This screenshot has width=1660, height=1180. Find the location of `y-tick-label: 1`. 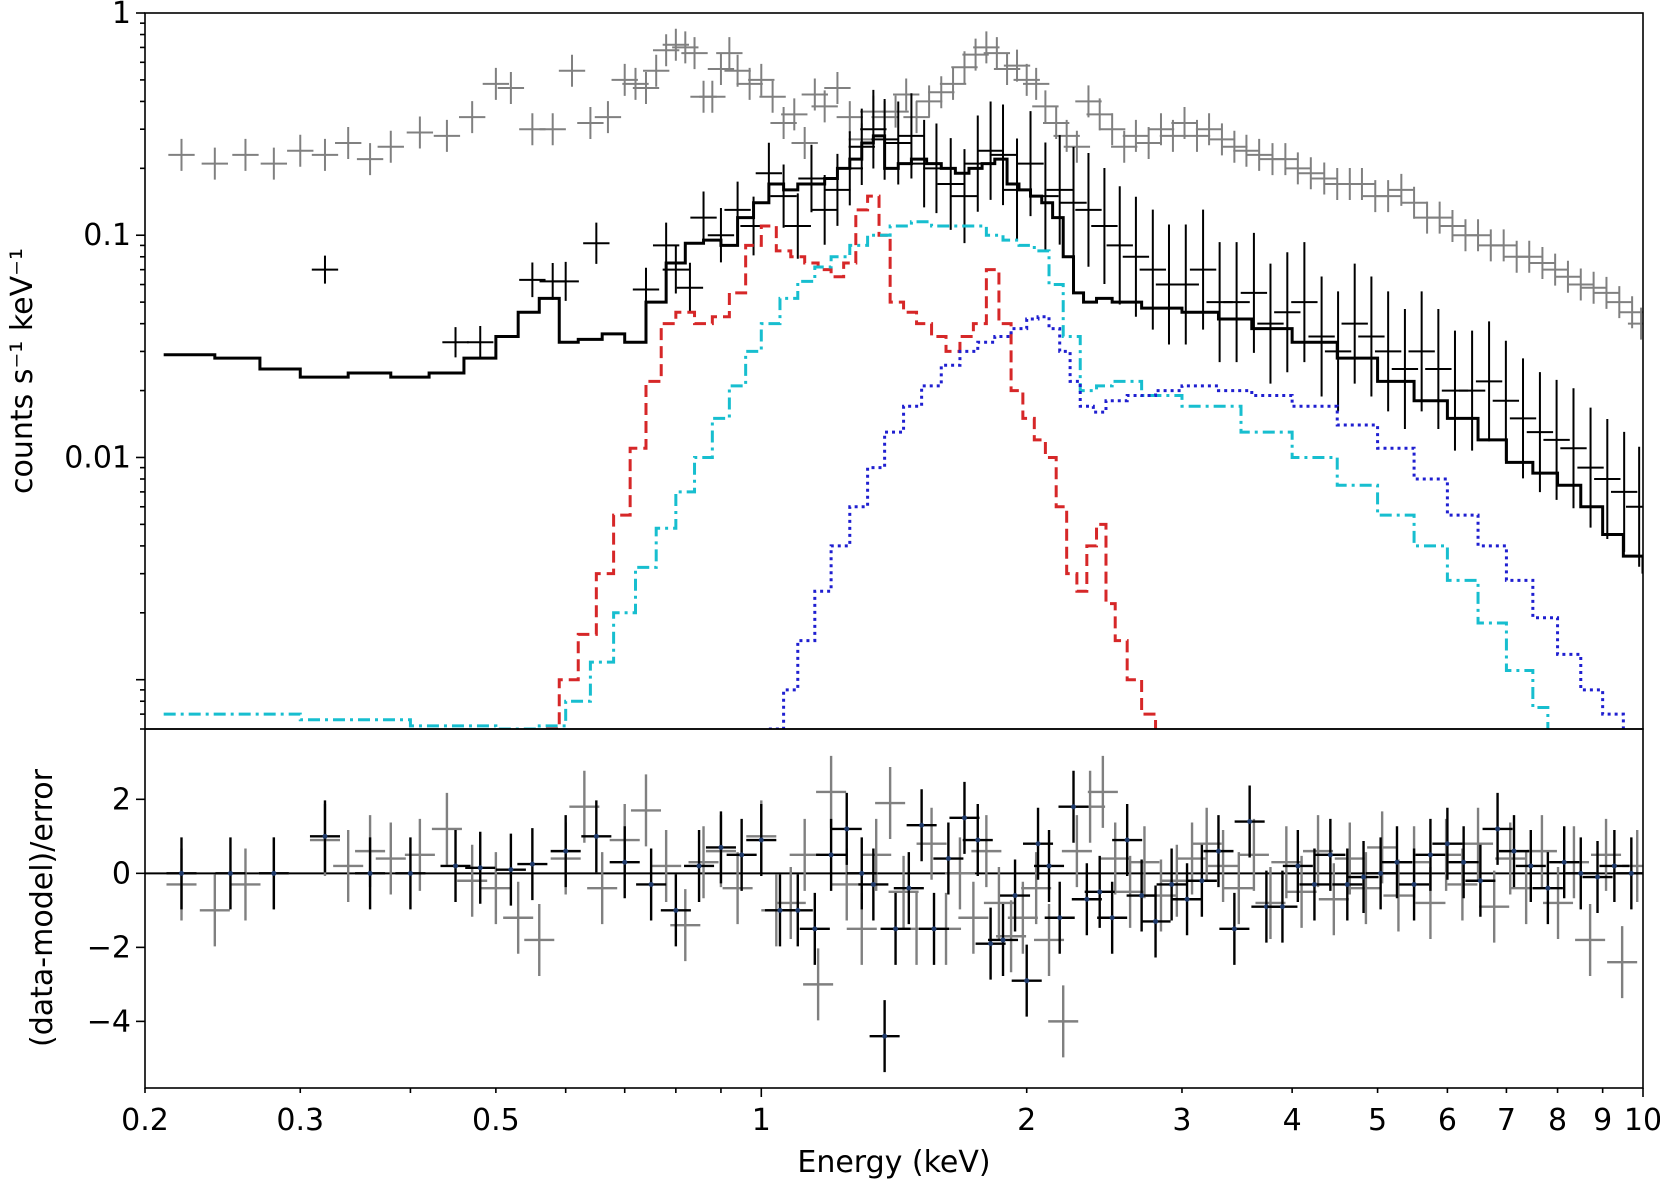

y-tick-label: 1 is located at coordinates (121, 15).